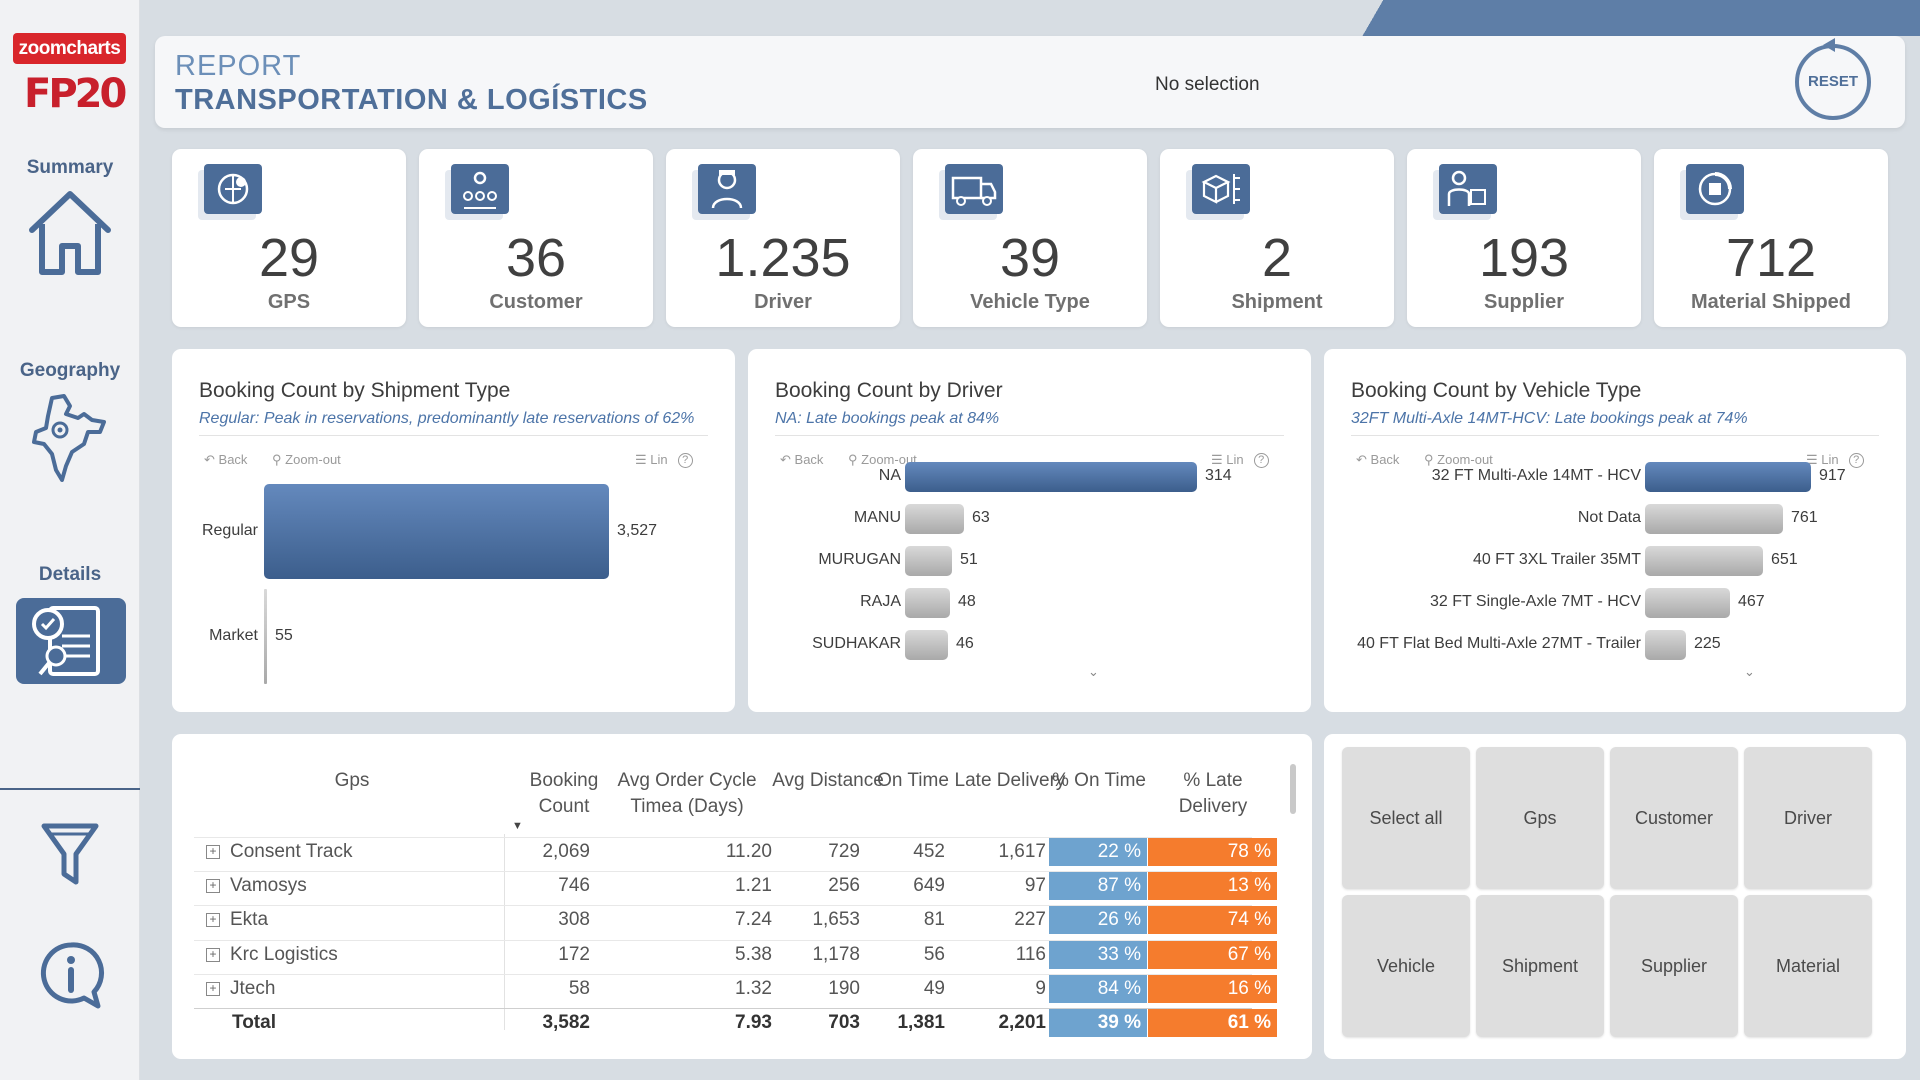 The image size is (1920, 1080). Describe the element at coordinates (233, 189) in the screenshot. I see `gps-globe-icon` at that location.